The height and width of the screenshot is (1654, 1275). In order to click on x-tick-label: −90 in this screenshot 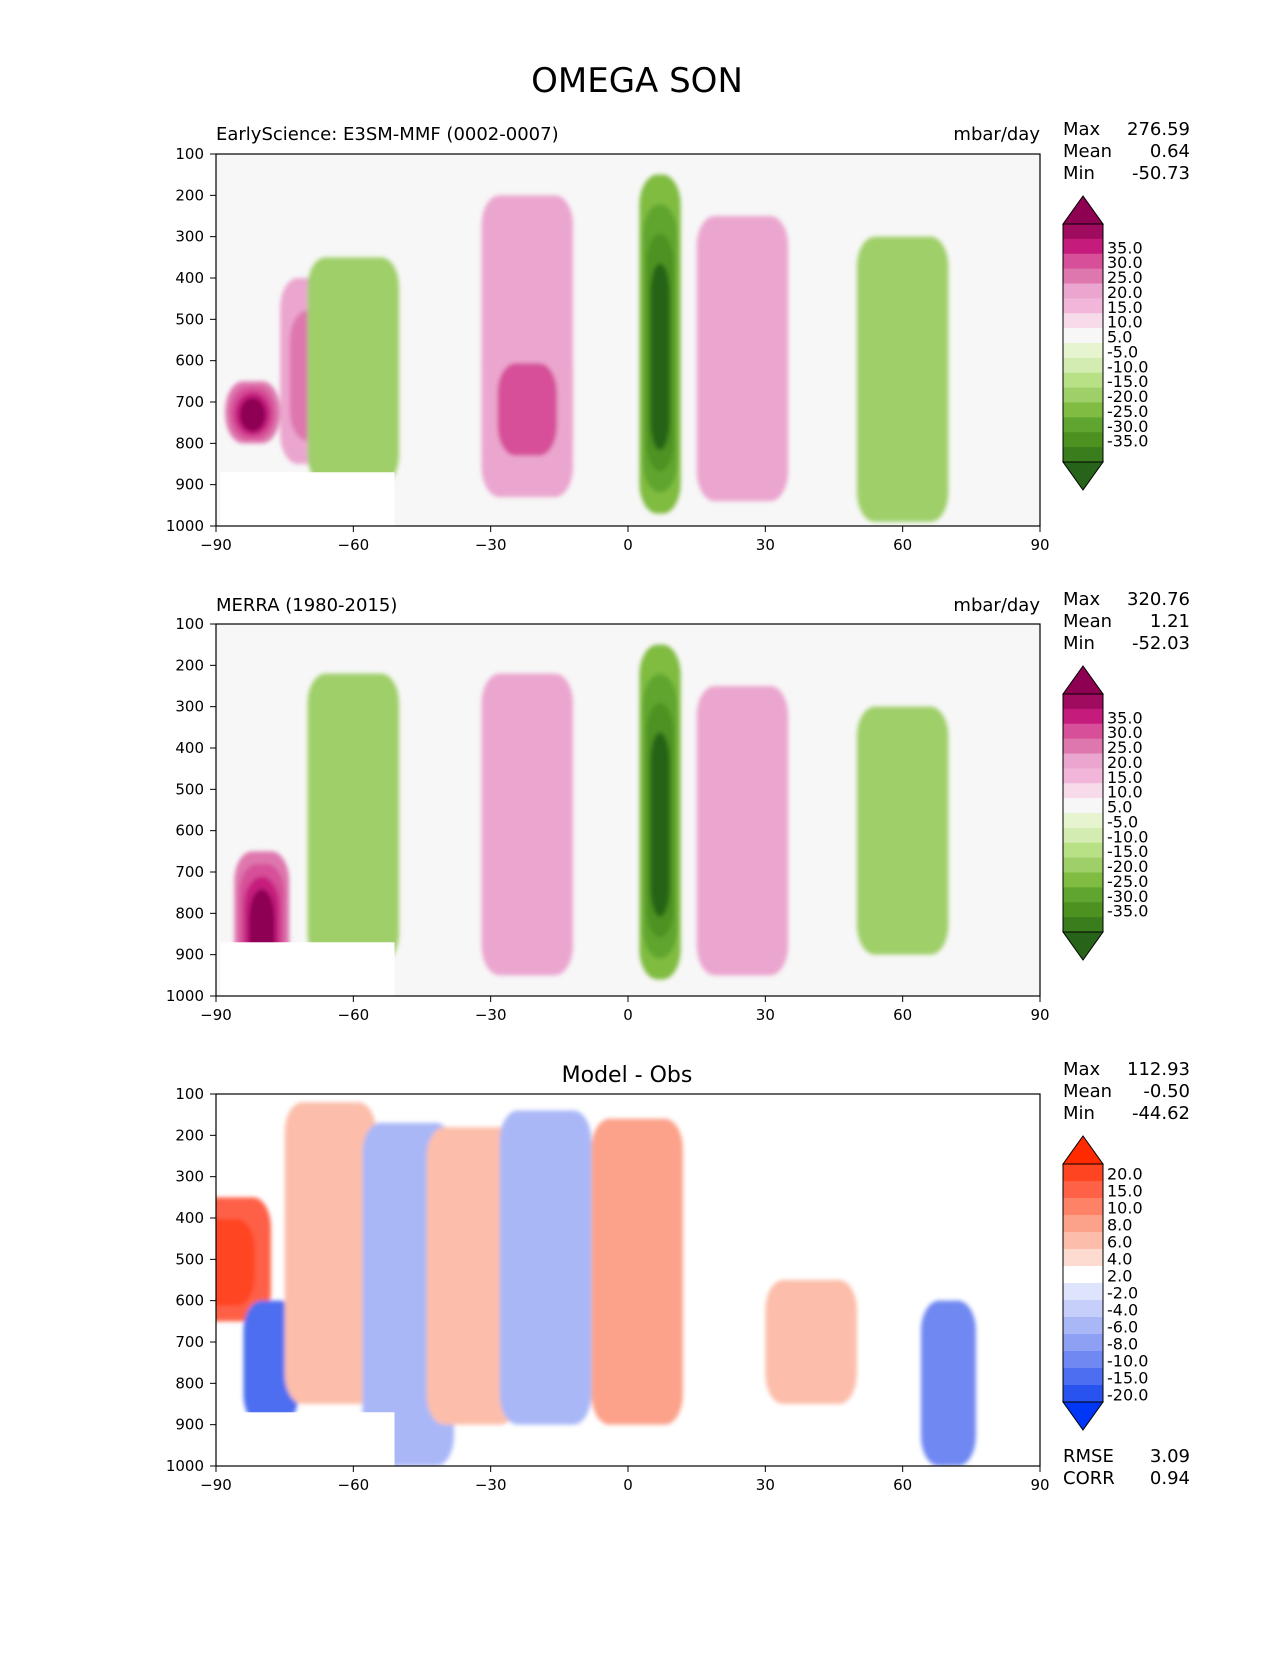, I will do `click(216, 545)`.